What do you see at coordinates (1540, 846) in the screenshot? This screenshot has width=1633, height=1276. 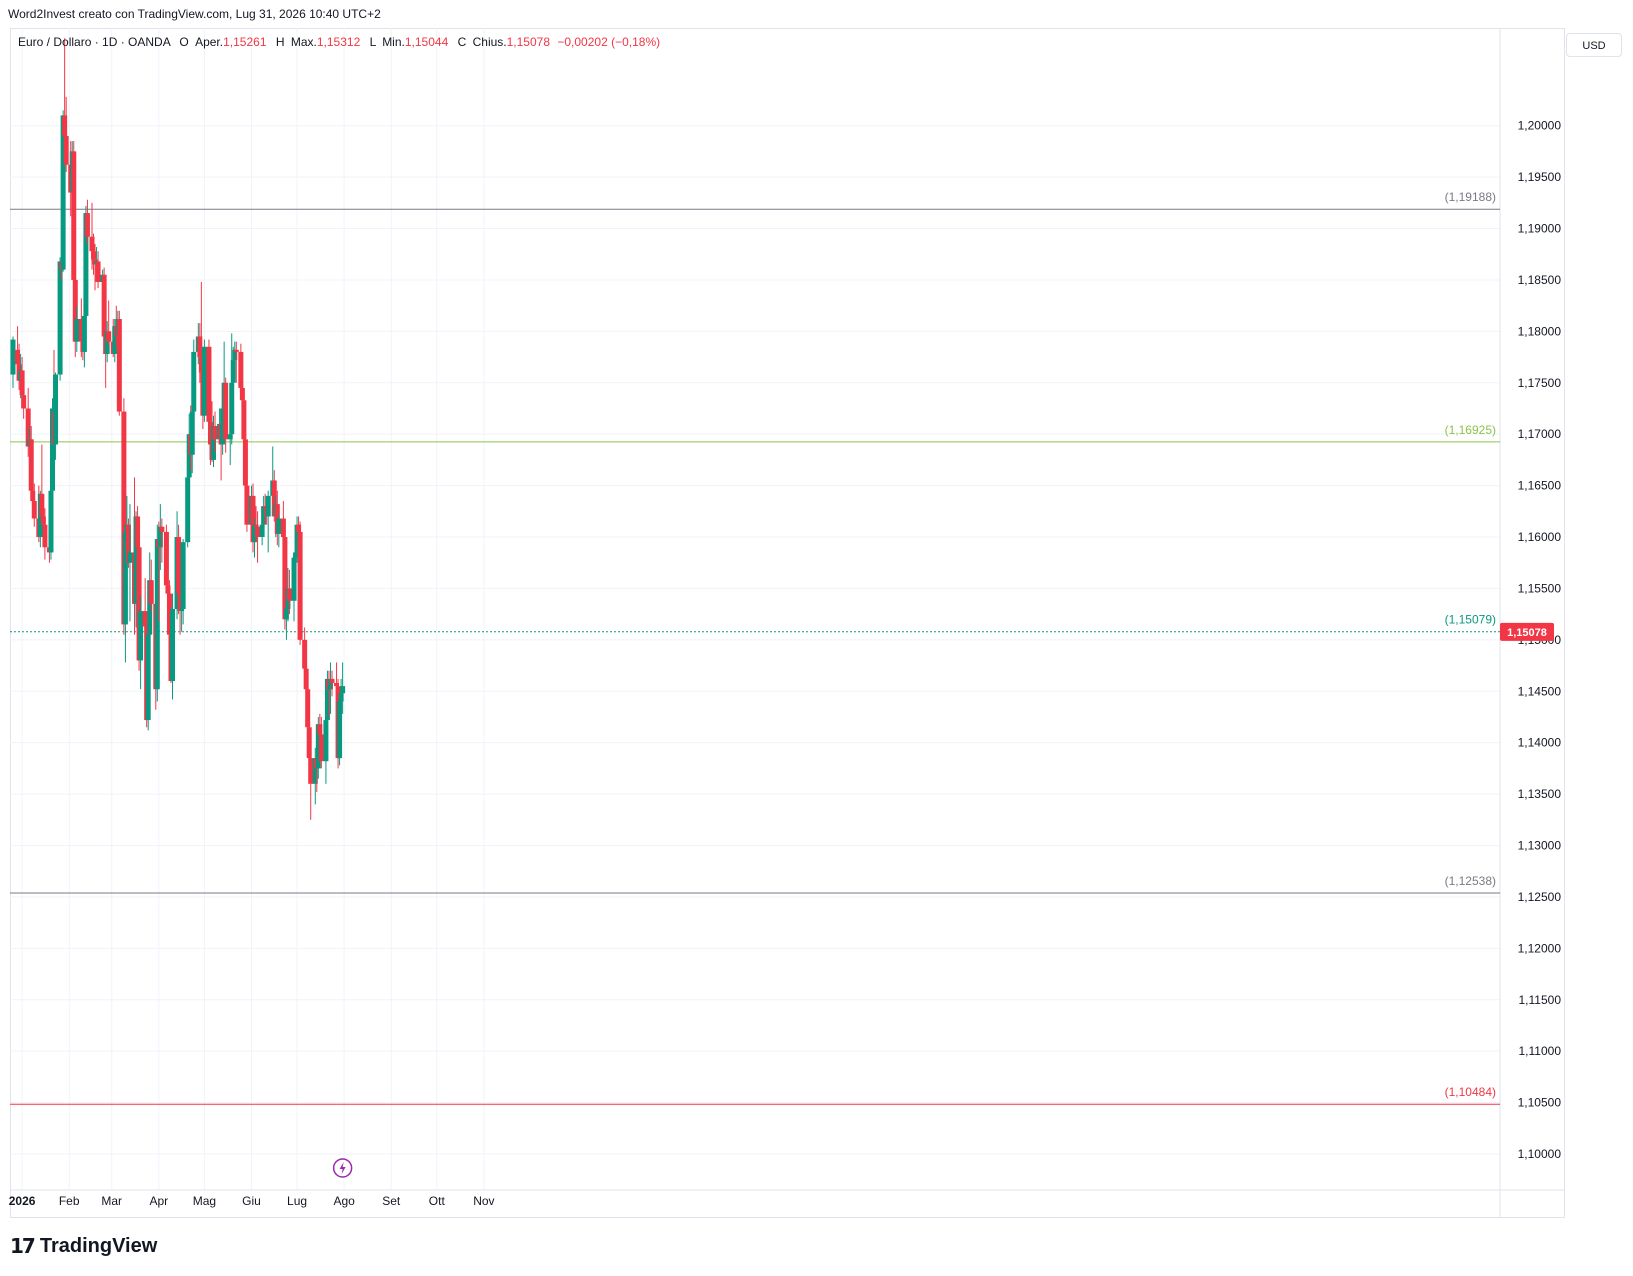 I see `y-tick-label: 1,13000` at bounding box center [1540, 846].